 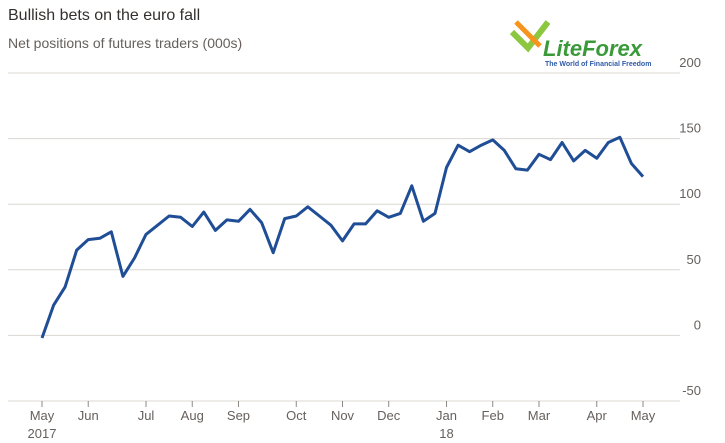 What do you see at coordinates (691, 390) in the screenshot?
I see `y-tick-label: -50` at bounding box center [691, 390].